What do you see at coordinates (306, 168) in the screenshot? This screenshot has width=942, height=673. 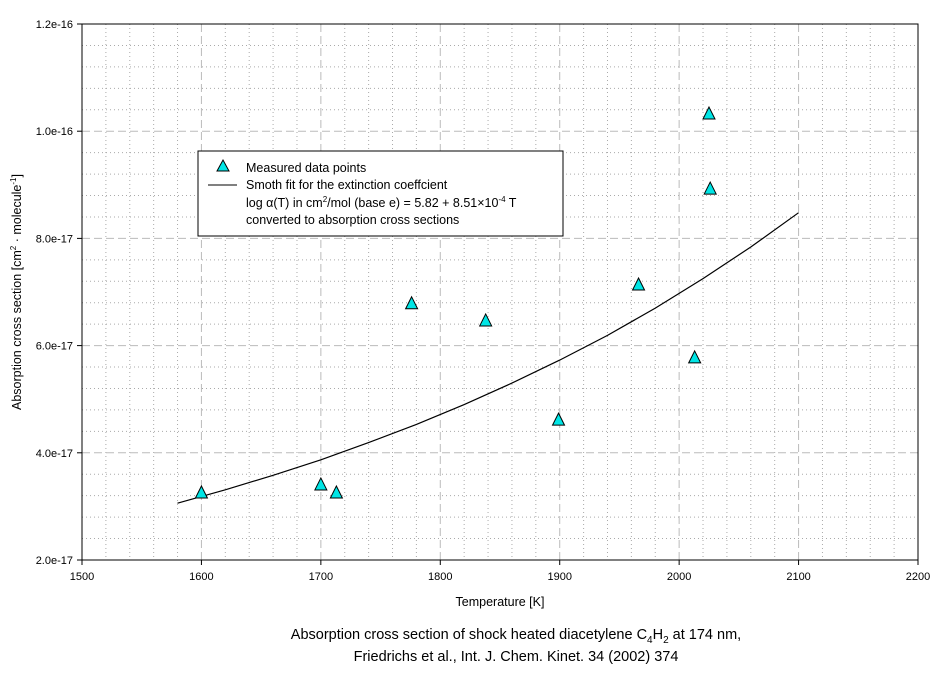 I see `legend-entry-measured: Measured data points` at bounding box center [306, 168].